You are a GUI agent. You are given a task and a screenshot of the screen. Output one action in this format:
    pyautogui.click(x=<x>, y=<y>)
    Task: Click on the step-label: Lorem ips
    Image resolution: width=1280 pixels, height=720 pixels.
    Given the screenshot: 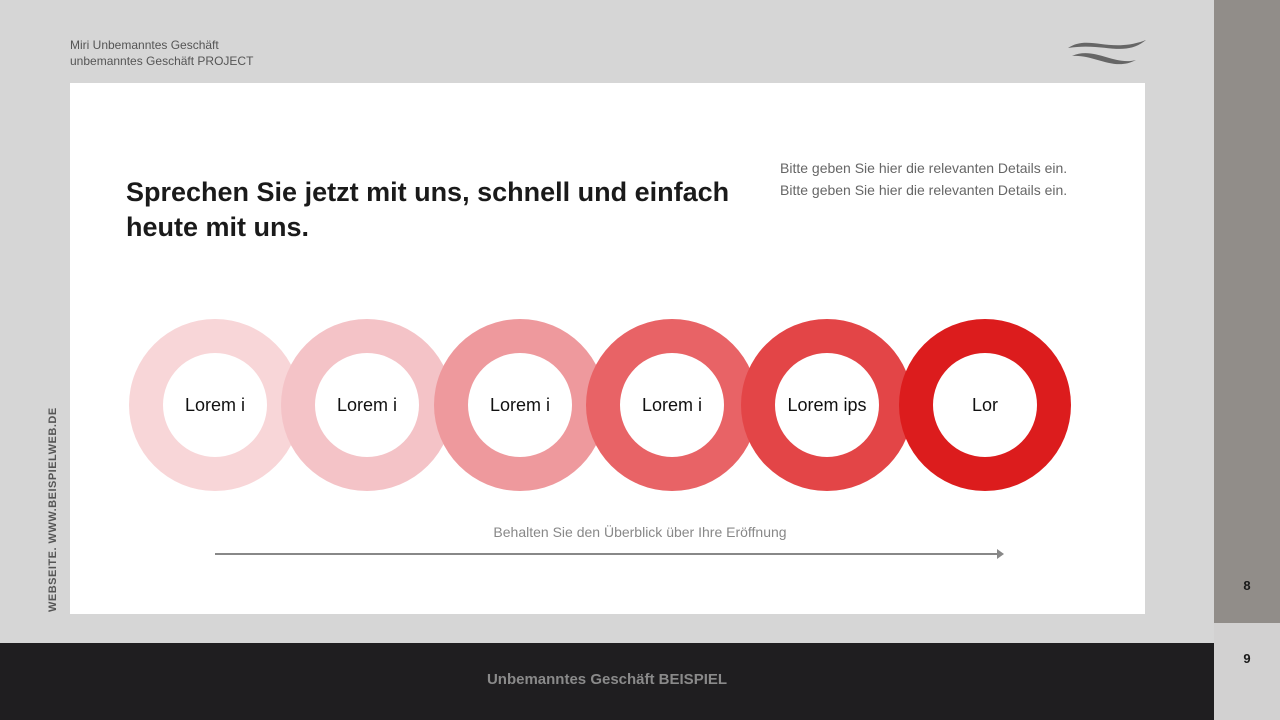 What is the action you would take?
    pyautogui.click(x=827, y=405)
    